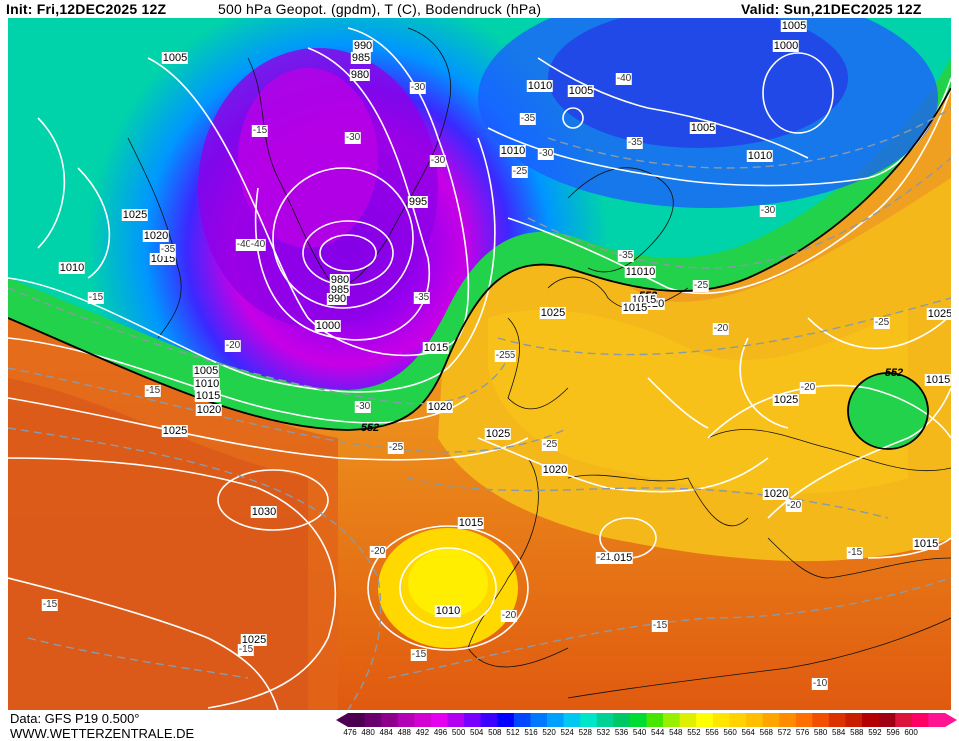 This screenshot has height=741, width=959. I want to click on colorbar-tick-label: 496, so click(440, 732).